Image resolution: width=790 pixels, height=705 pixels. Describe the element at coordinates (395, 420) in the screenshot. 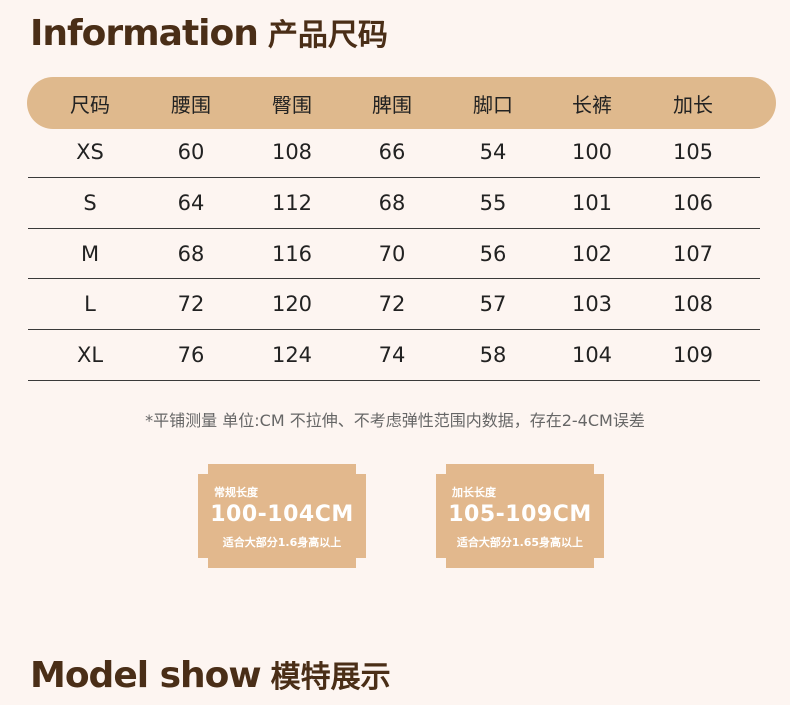

I see `measurement-note: *平铺测量 单位:CM 不拉伸、不考虑弹性范围内数据，存在2-4CM误差` at that location.